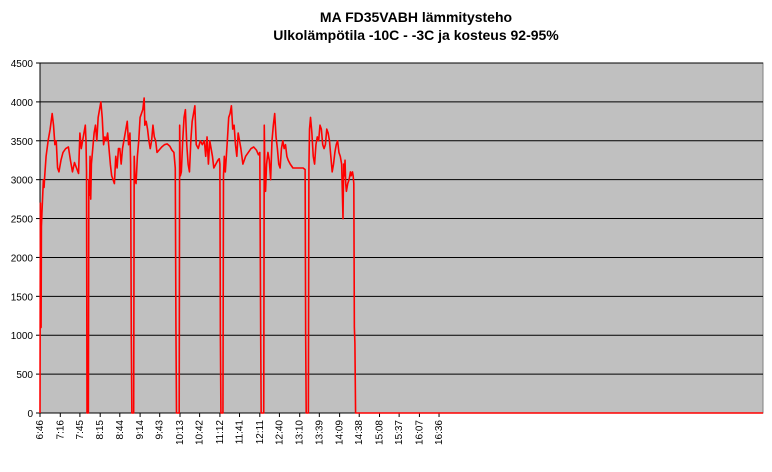 The height and width of the screenshot is (472, 772). Describe the element at coordinates (319, 432) in the screenshot. I see `x-tick-label: 13:39` at that location.